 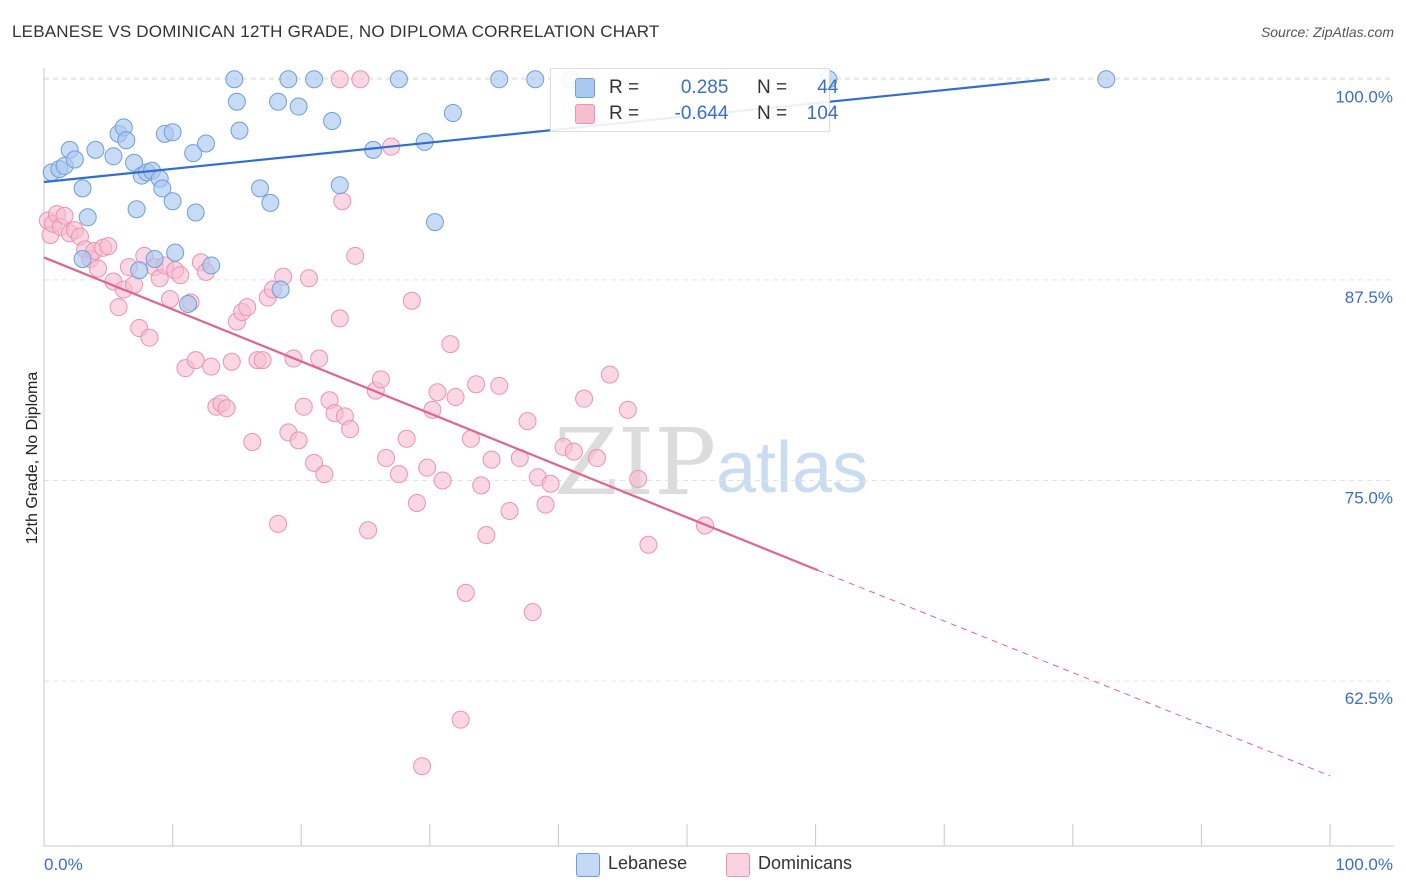 What do you see at coordinates (694, 100) in the screenshot?
I see `stats-legend: R = 0.285 N = 44 R = -0.644 N = 104` at bounding box center [694, 100].